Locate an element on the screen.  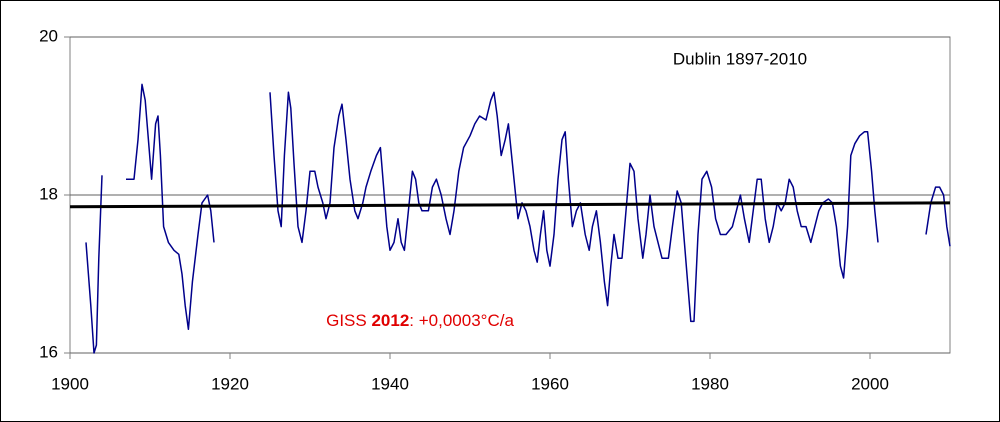
annotation-part: : +0,0003°C/a is located at coordinates (461, 320).